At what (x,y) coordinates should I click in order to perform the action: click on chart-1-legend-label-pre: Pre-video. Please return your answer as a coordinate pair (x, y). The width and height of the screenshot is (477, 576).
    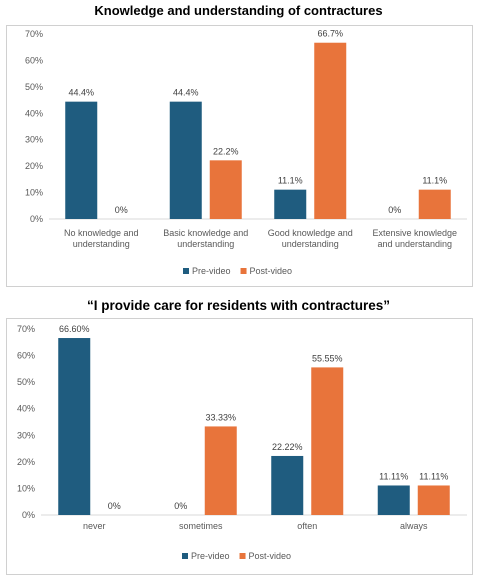
    Looking at the image, I should click on (211, 271).